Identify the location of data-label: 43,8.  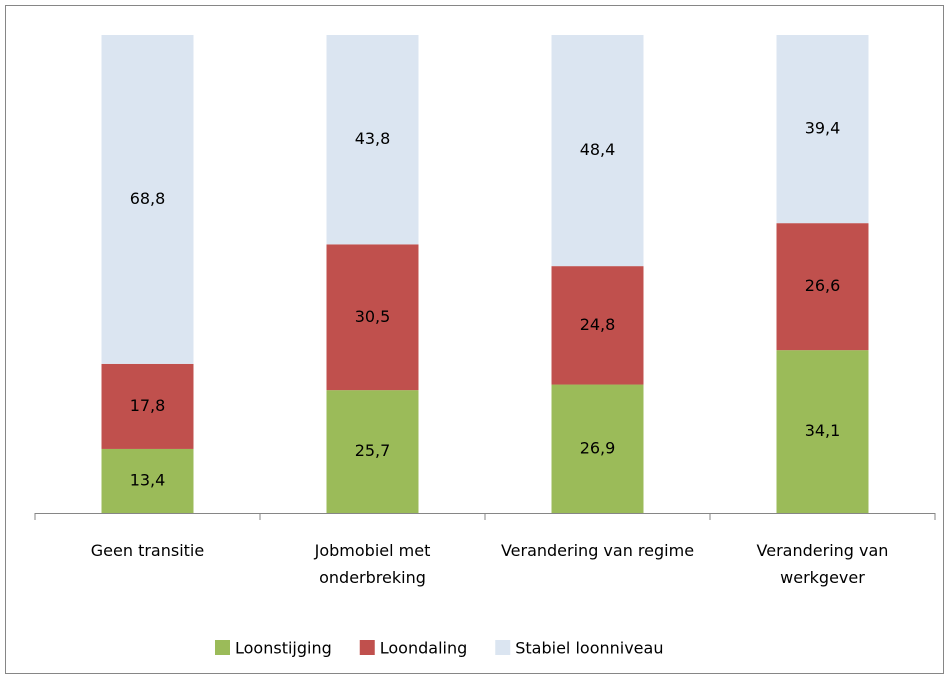
(373, 138).